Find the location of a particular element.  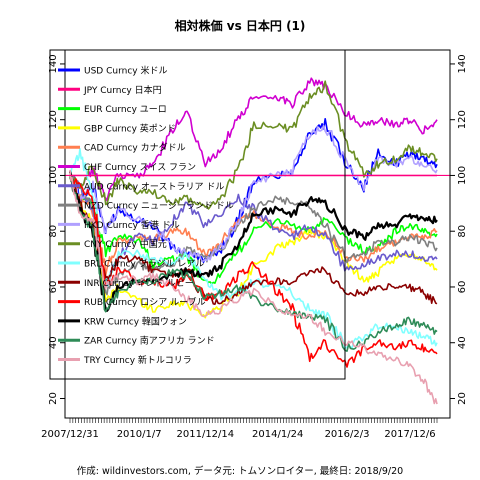

y-tick-label-right: 120 is located at coordinates (462, 119).